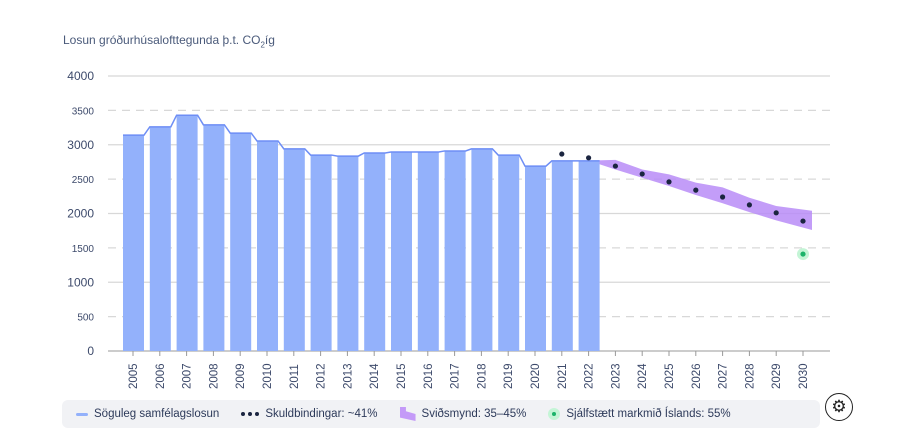  What do you see at coordinates (90, 351) in the screenshot?
I see `y-tick-label: 0` at bounding box center [90, 351].